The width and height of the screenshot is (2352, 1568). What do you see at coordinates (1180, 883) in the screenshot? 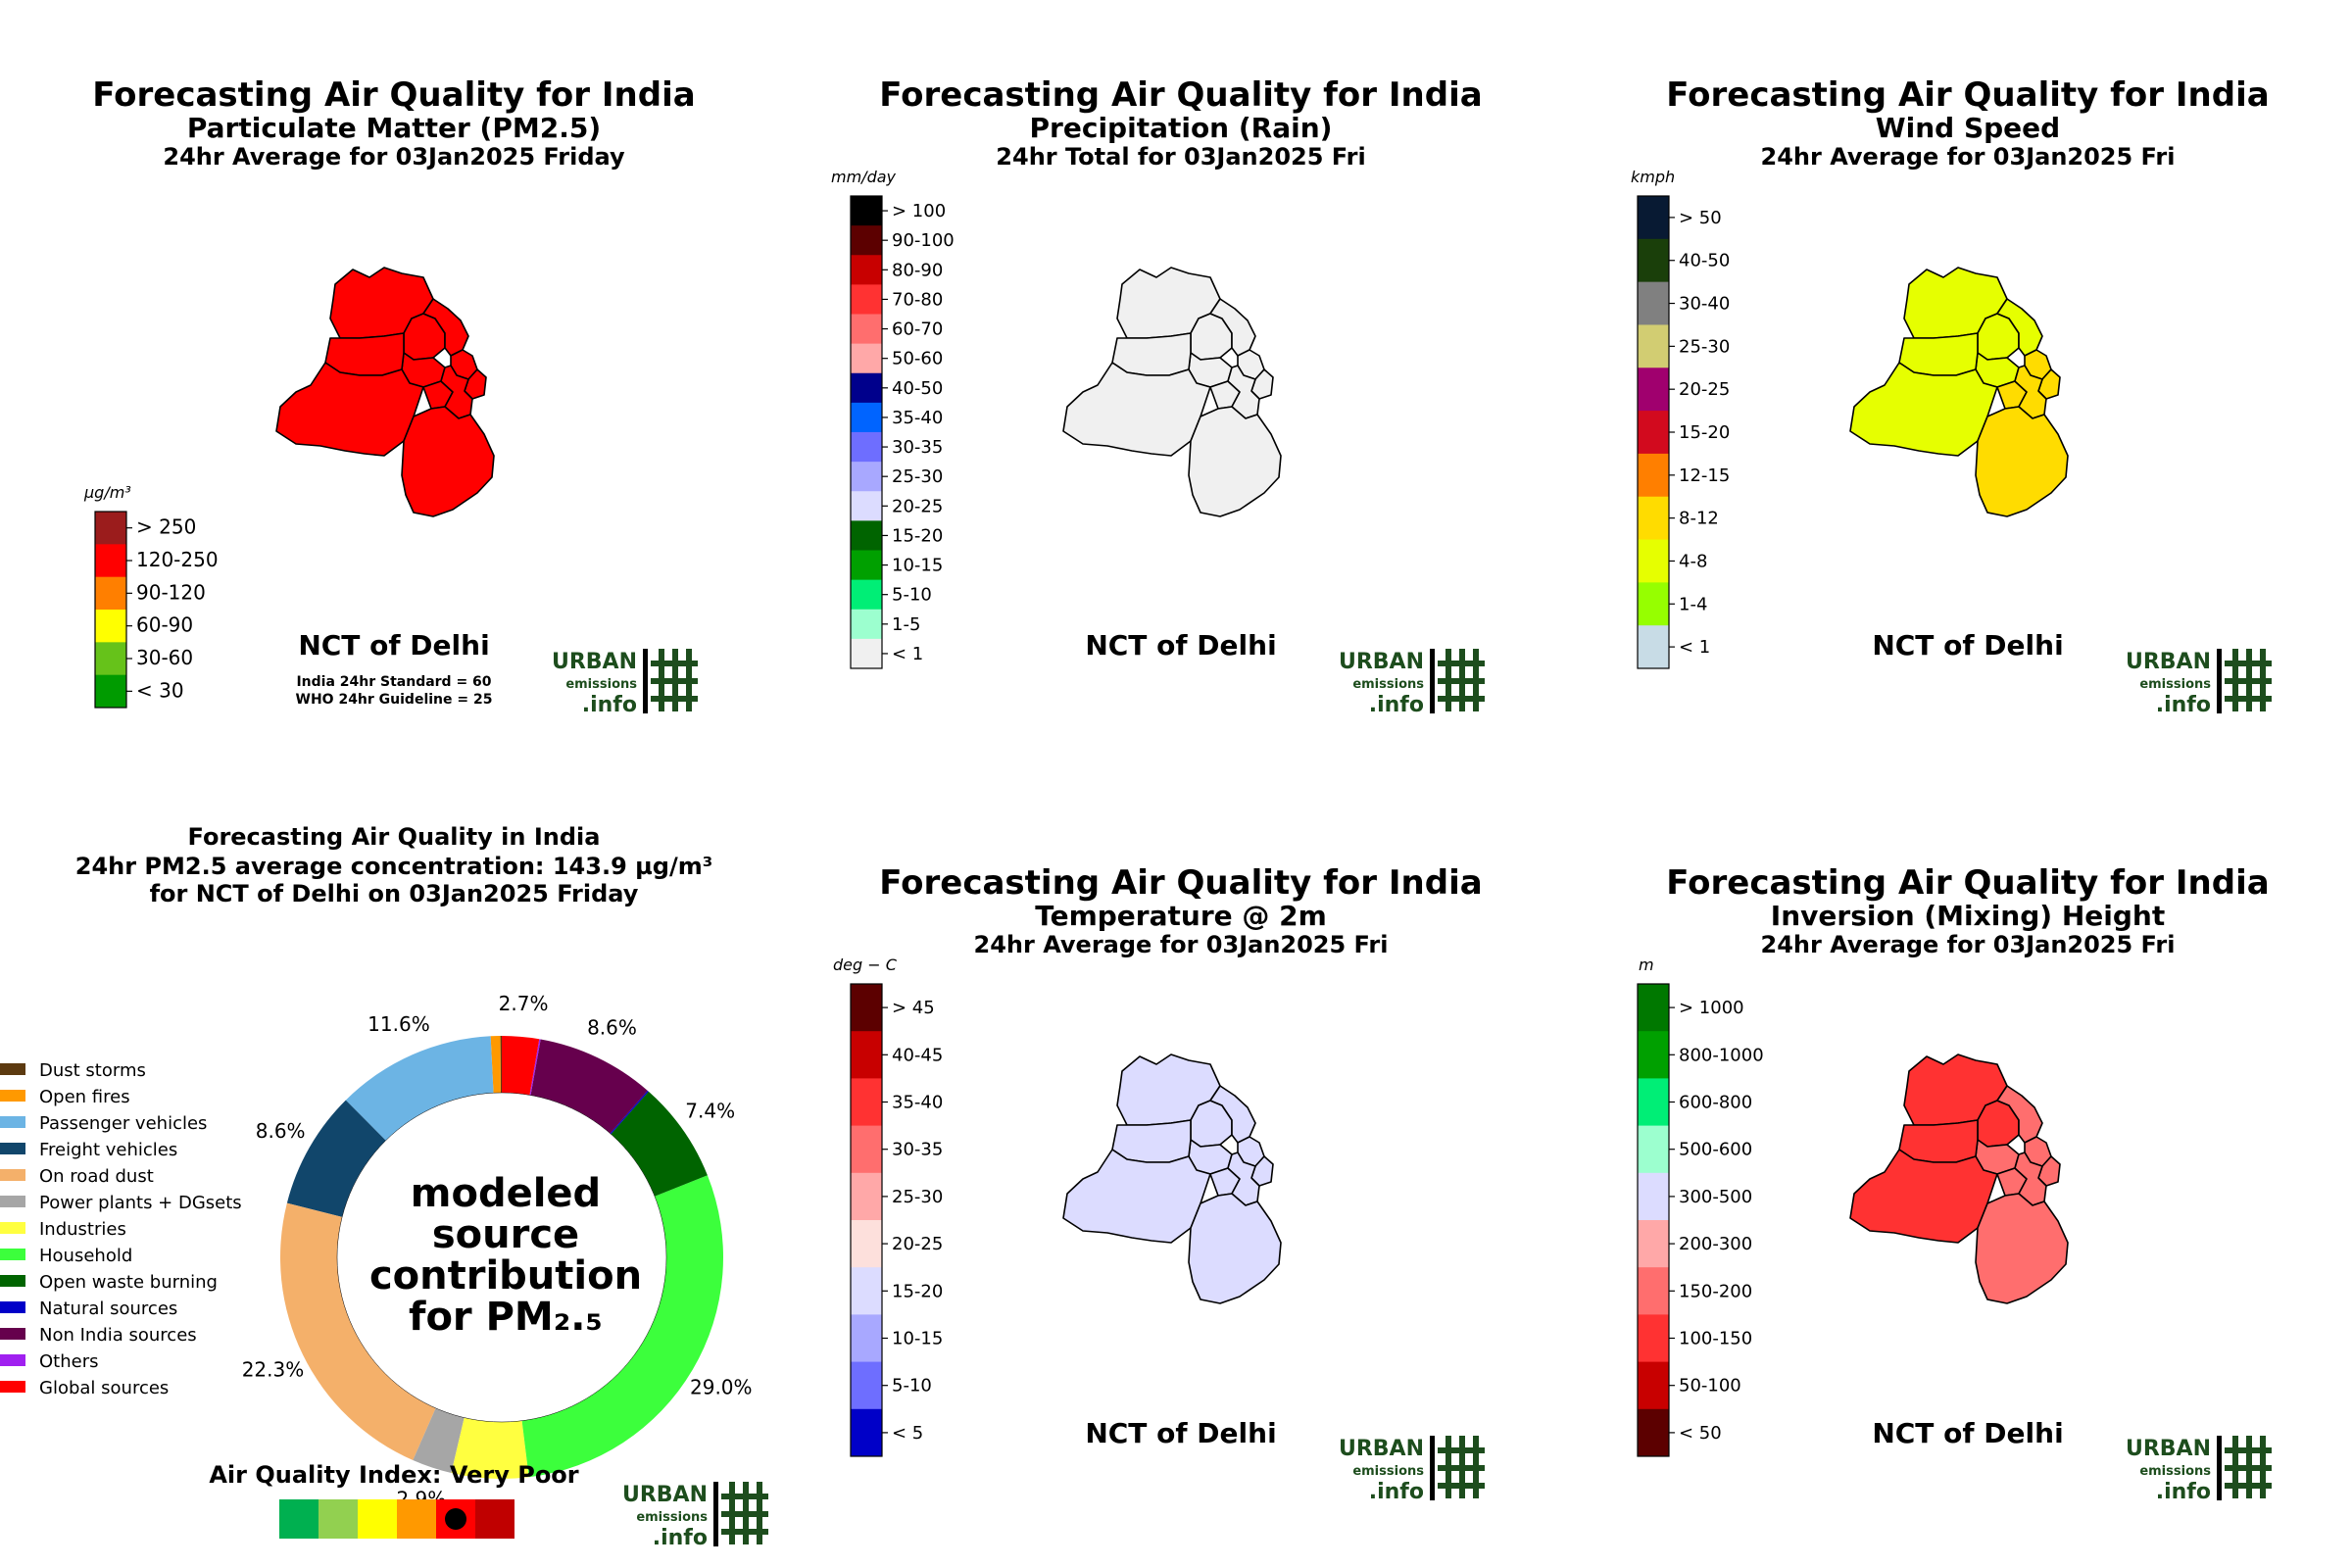
I see `temp-title: Forecasting Air Quality for India` at bounding box center [1180, 883].